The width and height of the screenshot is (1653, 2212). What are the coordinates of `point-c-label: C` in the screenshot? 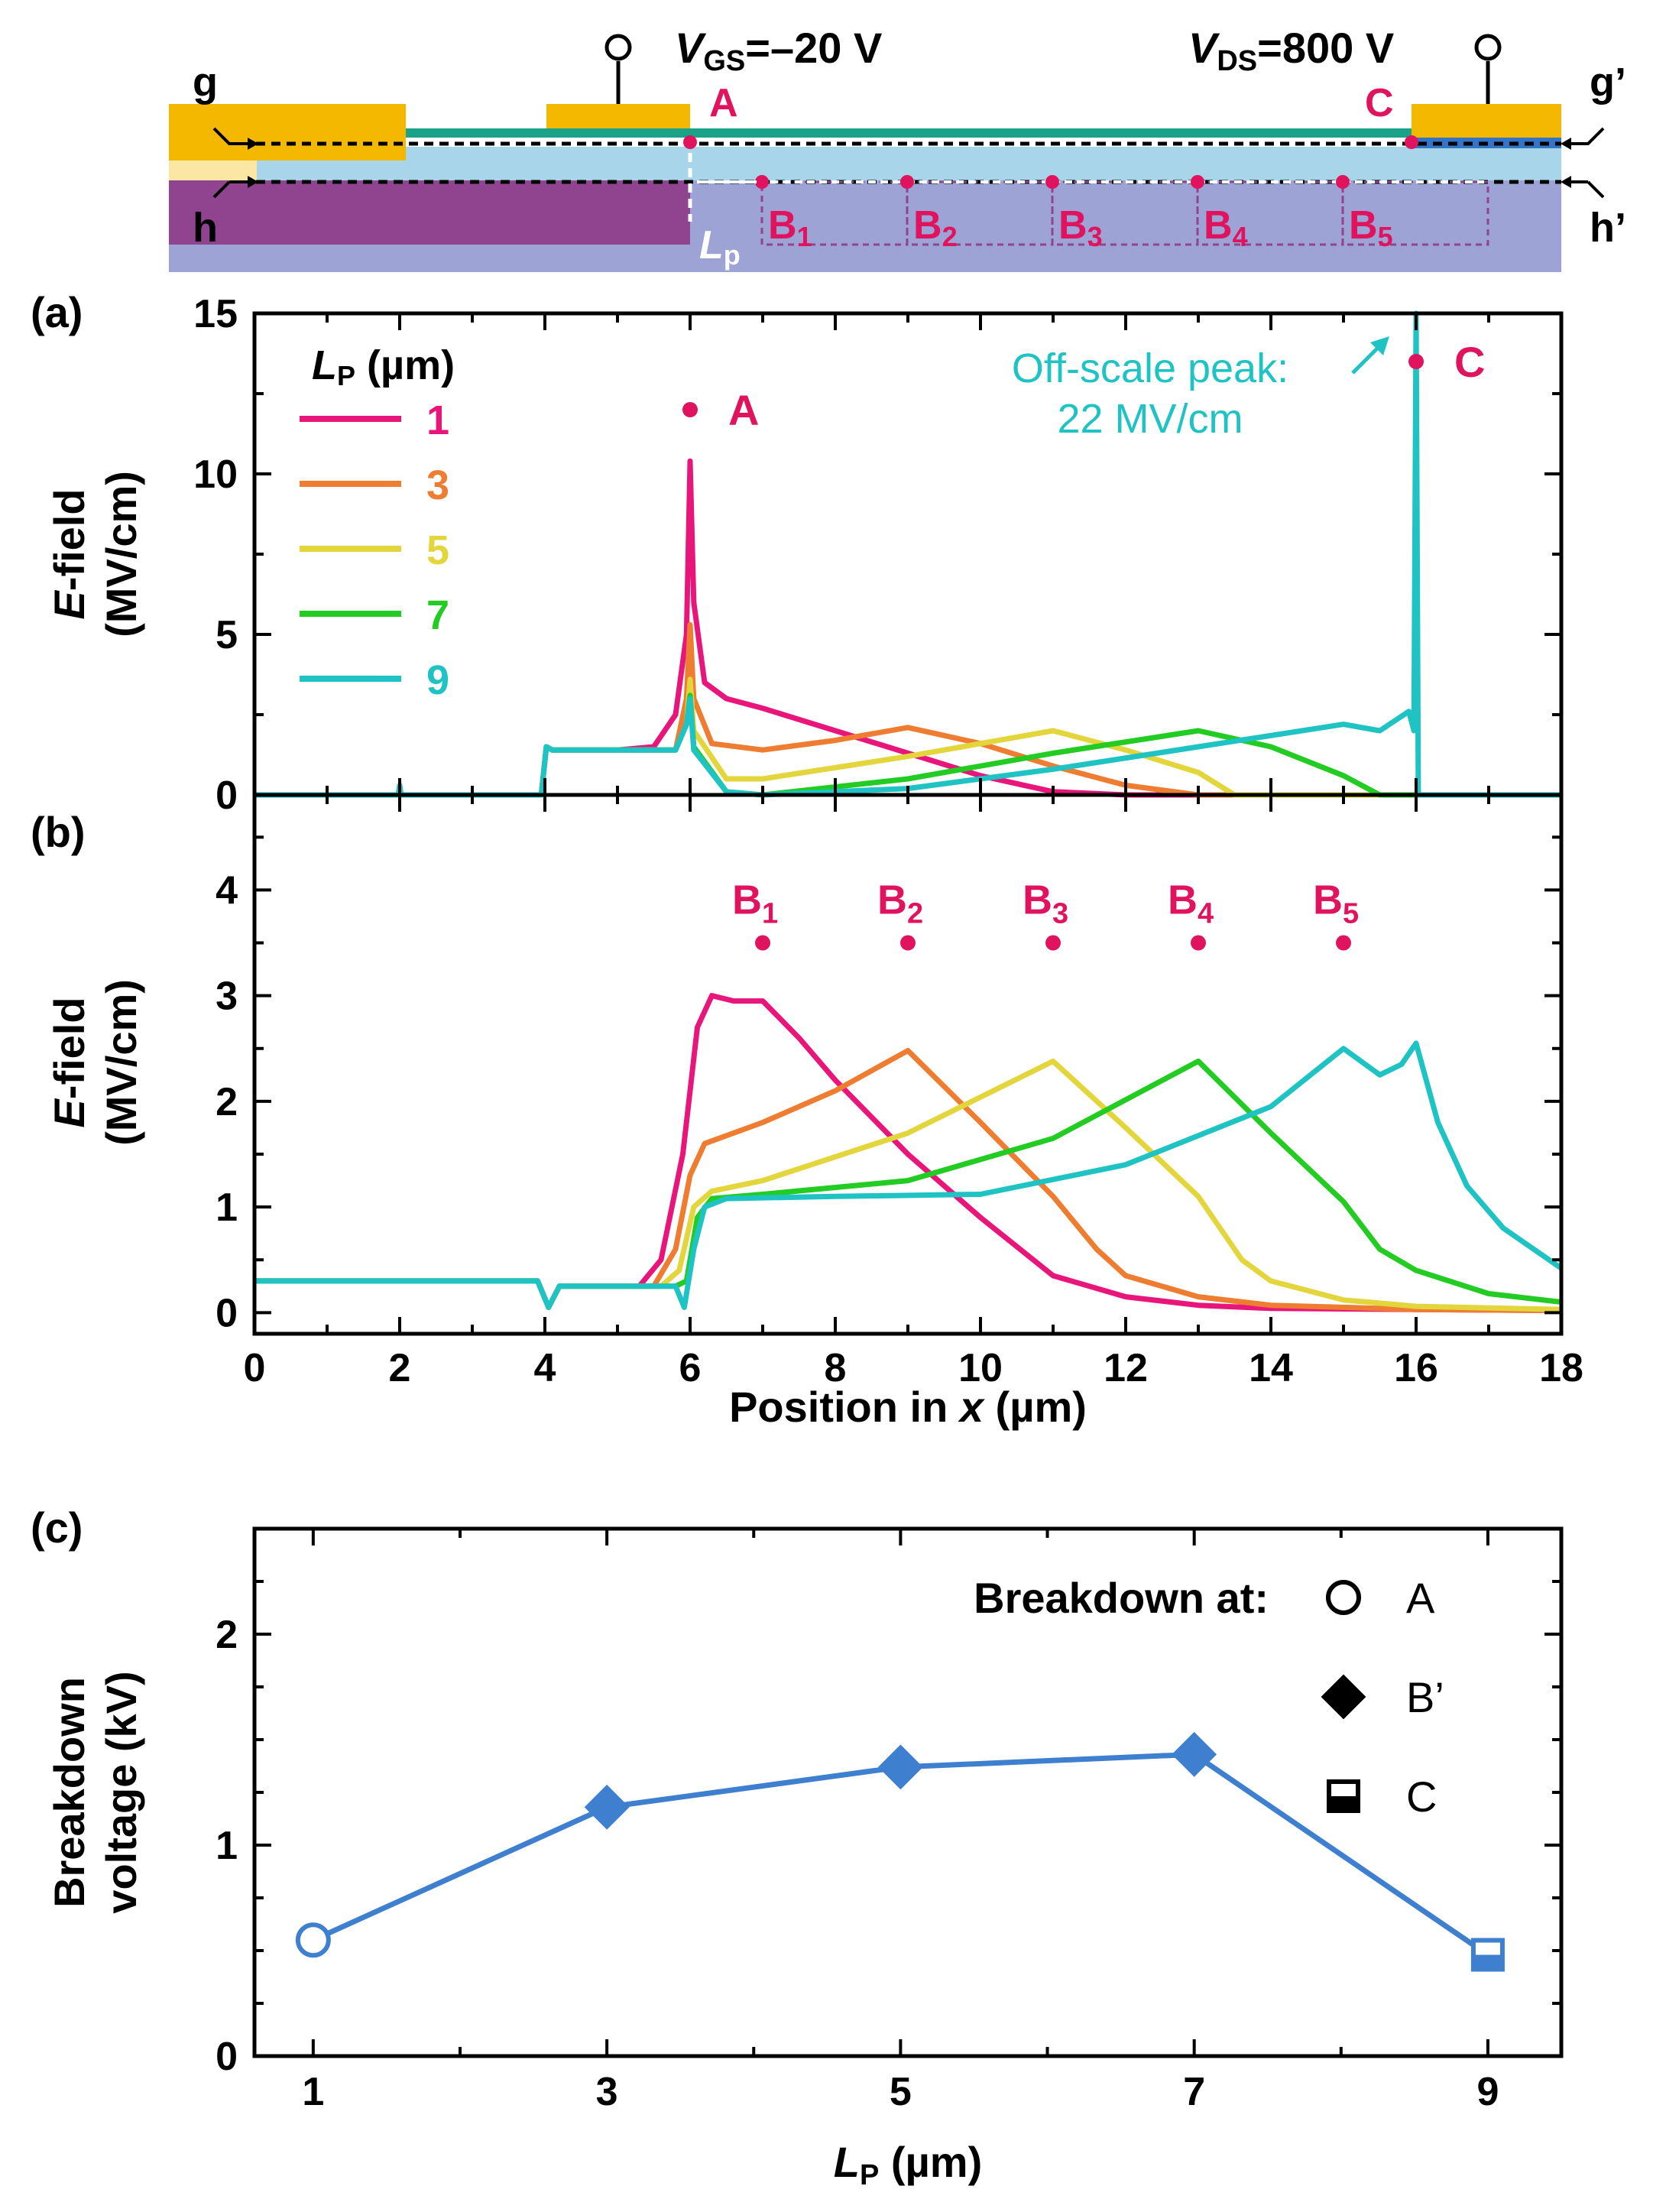 It's located at (1379, 103).